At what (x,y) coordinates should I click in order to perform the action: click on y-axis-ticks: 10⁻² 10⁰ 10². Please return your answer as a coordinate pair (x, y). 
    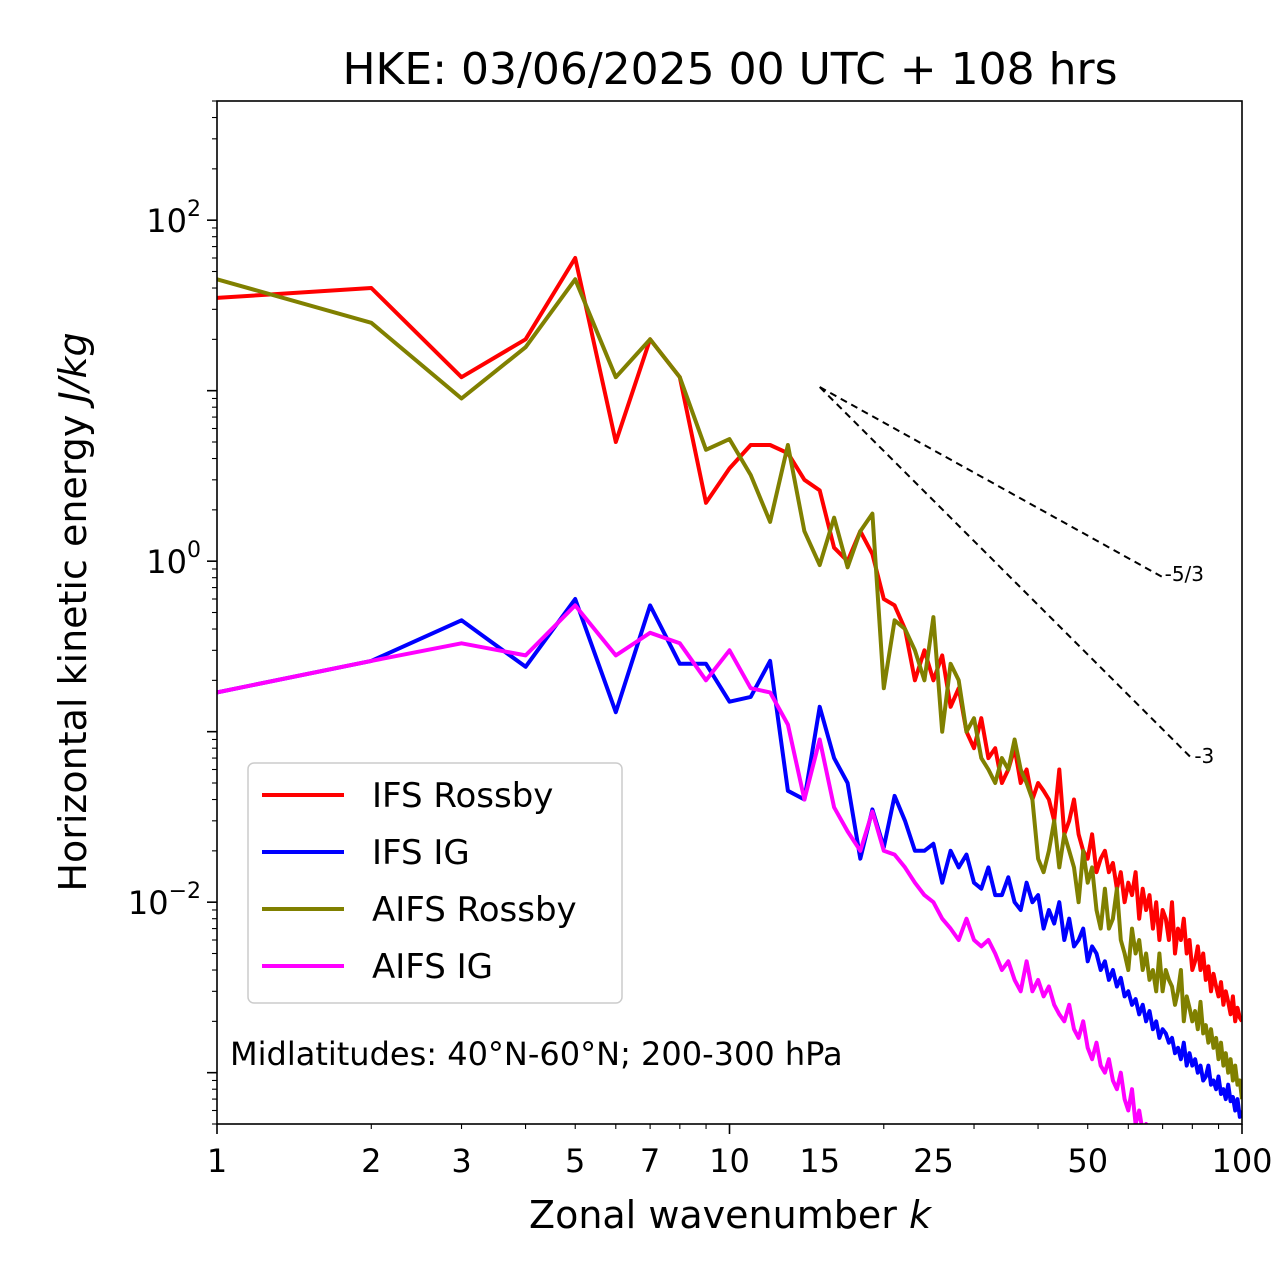
    Looking at the image, I should click on (172, 612).